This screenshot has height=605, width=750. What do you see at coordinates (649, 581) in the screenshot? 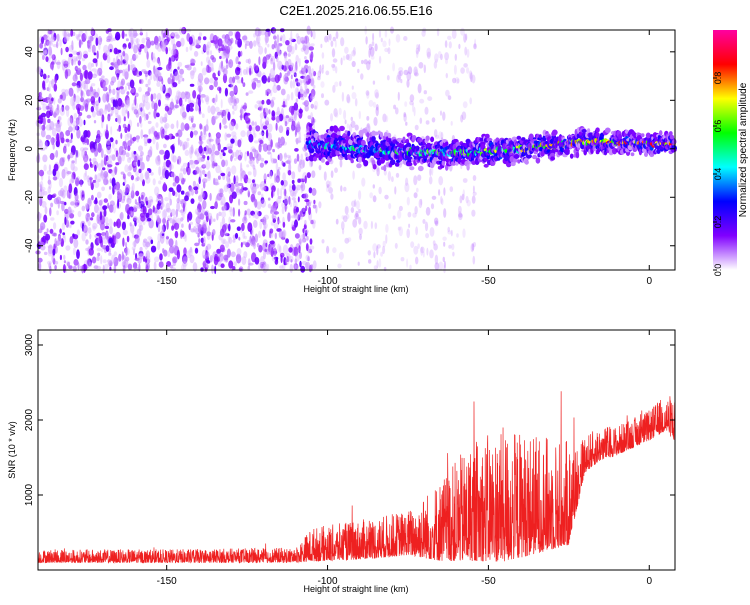
I see `x-tick-label: 0` at bounding box center [649, 581].